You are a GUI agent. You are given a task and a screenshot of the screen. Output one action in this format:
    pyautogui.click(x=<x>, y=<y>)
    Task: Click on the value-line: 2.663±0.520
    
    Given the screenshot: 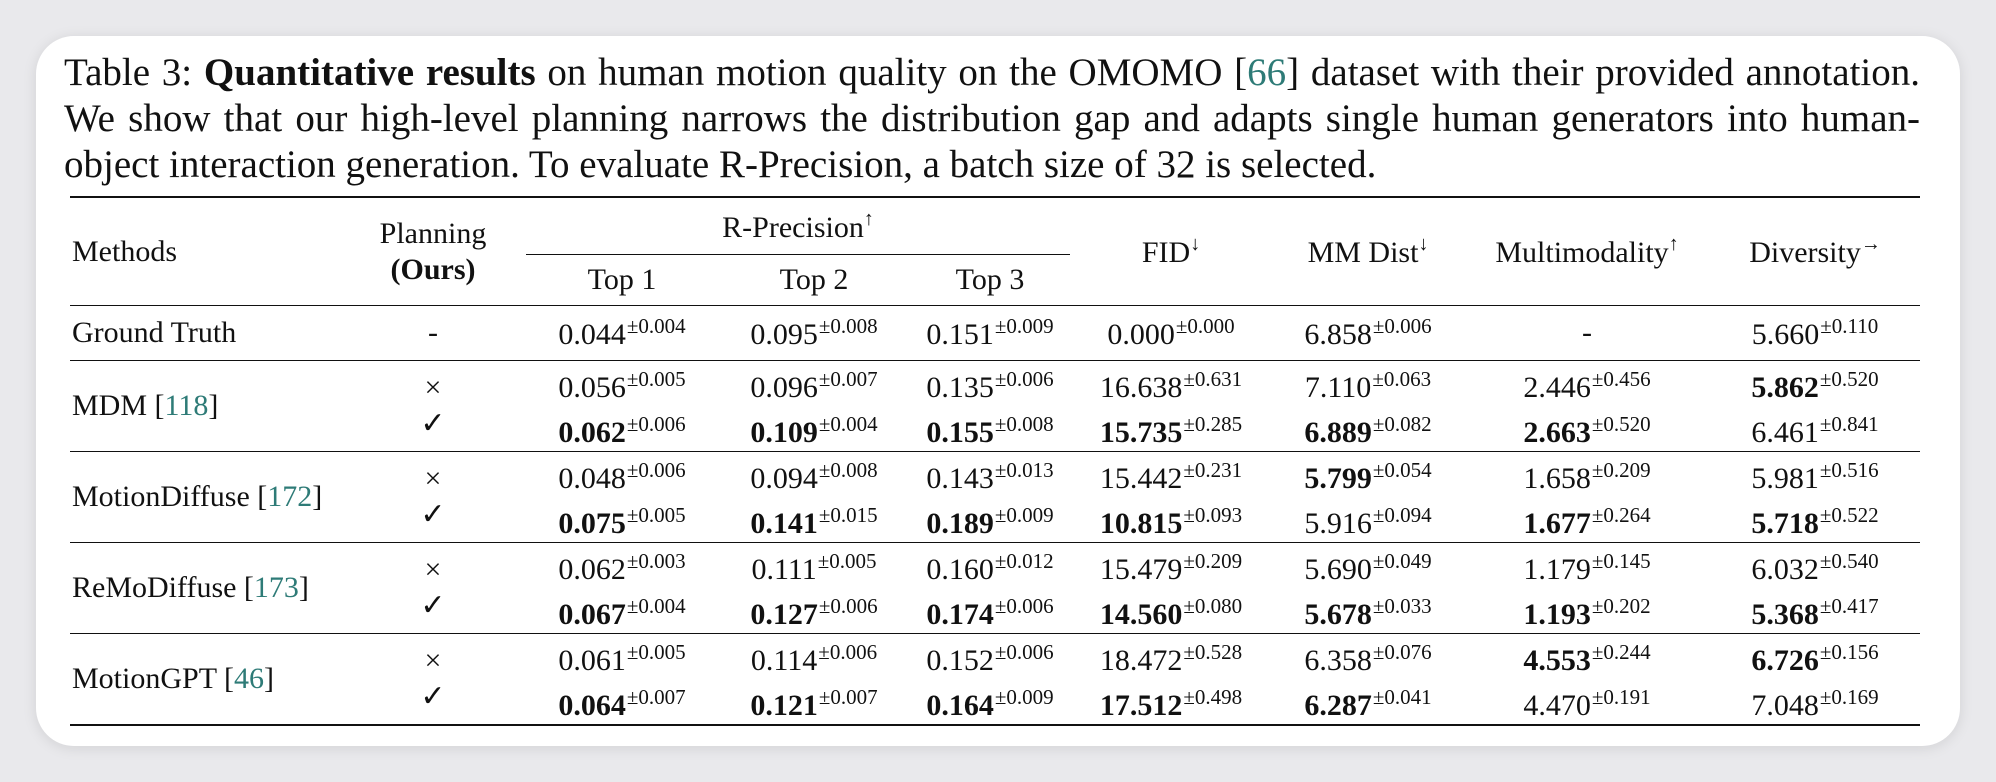 What is the action you would take?
    pyautogui.click(x=1587, y=428)
    